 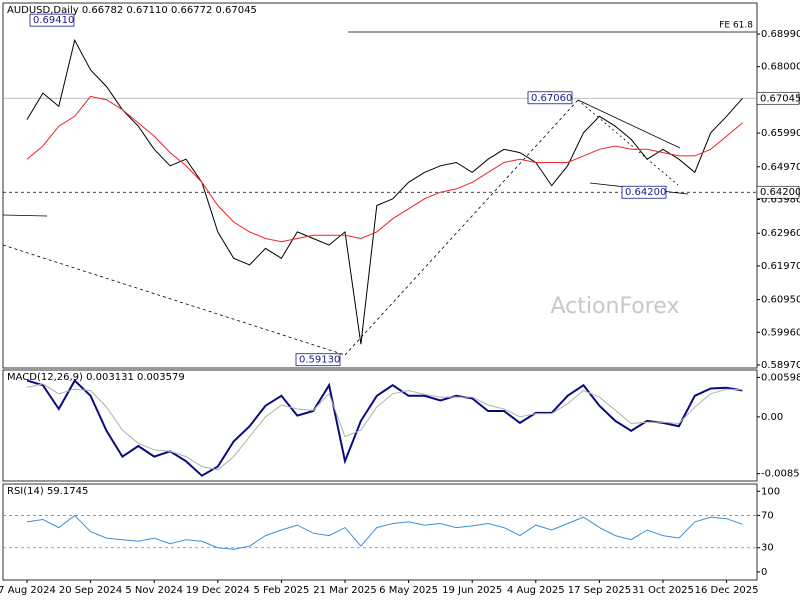 I want to click on y-tick-label: 0.61970, so click(x=780, y=266).